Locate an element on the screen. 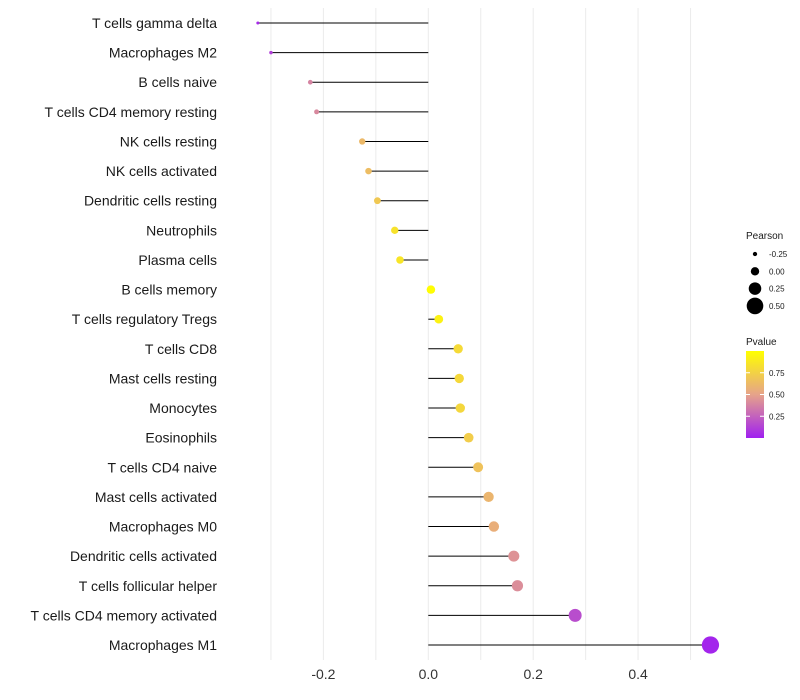  pvalue-legend-title: Pvalue is located at coordinates (761, 342).